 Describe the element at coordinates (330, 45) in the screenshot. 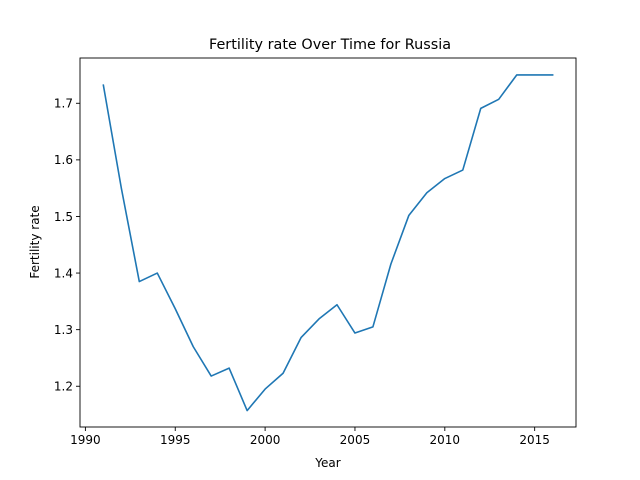

I see `chart-title: Fertility rate Over Time for Russia` at that location.